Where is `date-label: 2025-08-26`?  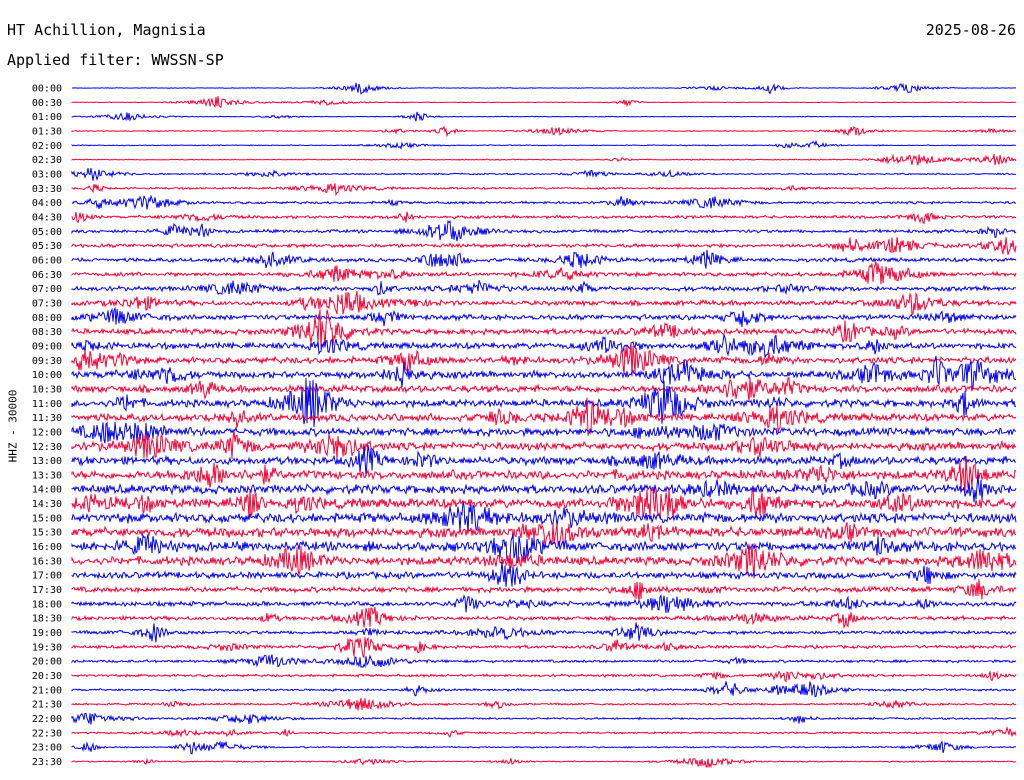
date-label: 2025-08-26 is located at coordinates (970, 30).